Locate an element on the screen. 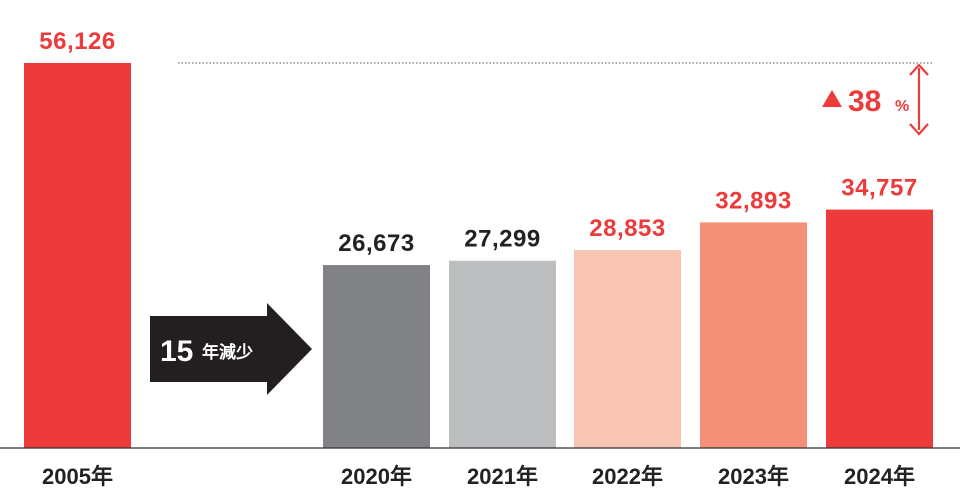 The width and height of the screenshot is (960, 503). x-tick-label: 2023年 is located at coordinates (753, 476).